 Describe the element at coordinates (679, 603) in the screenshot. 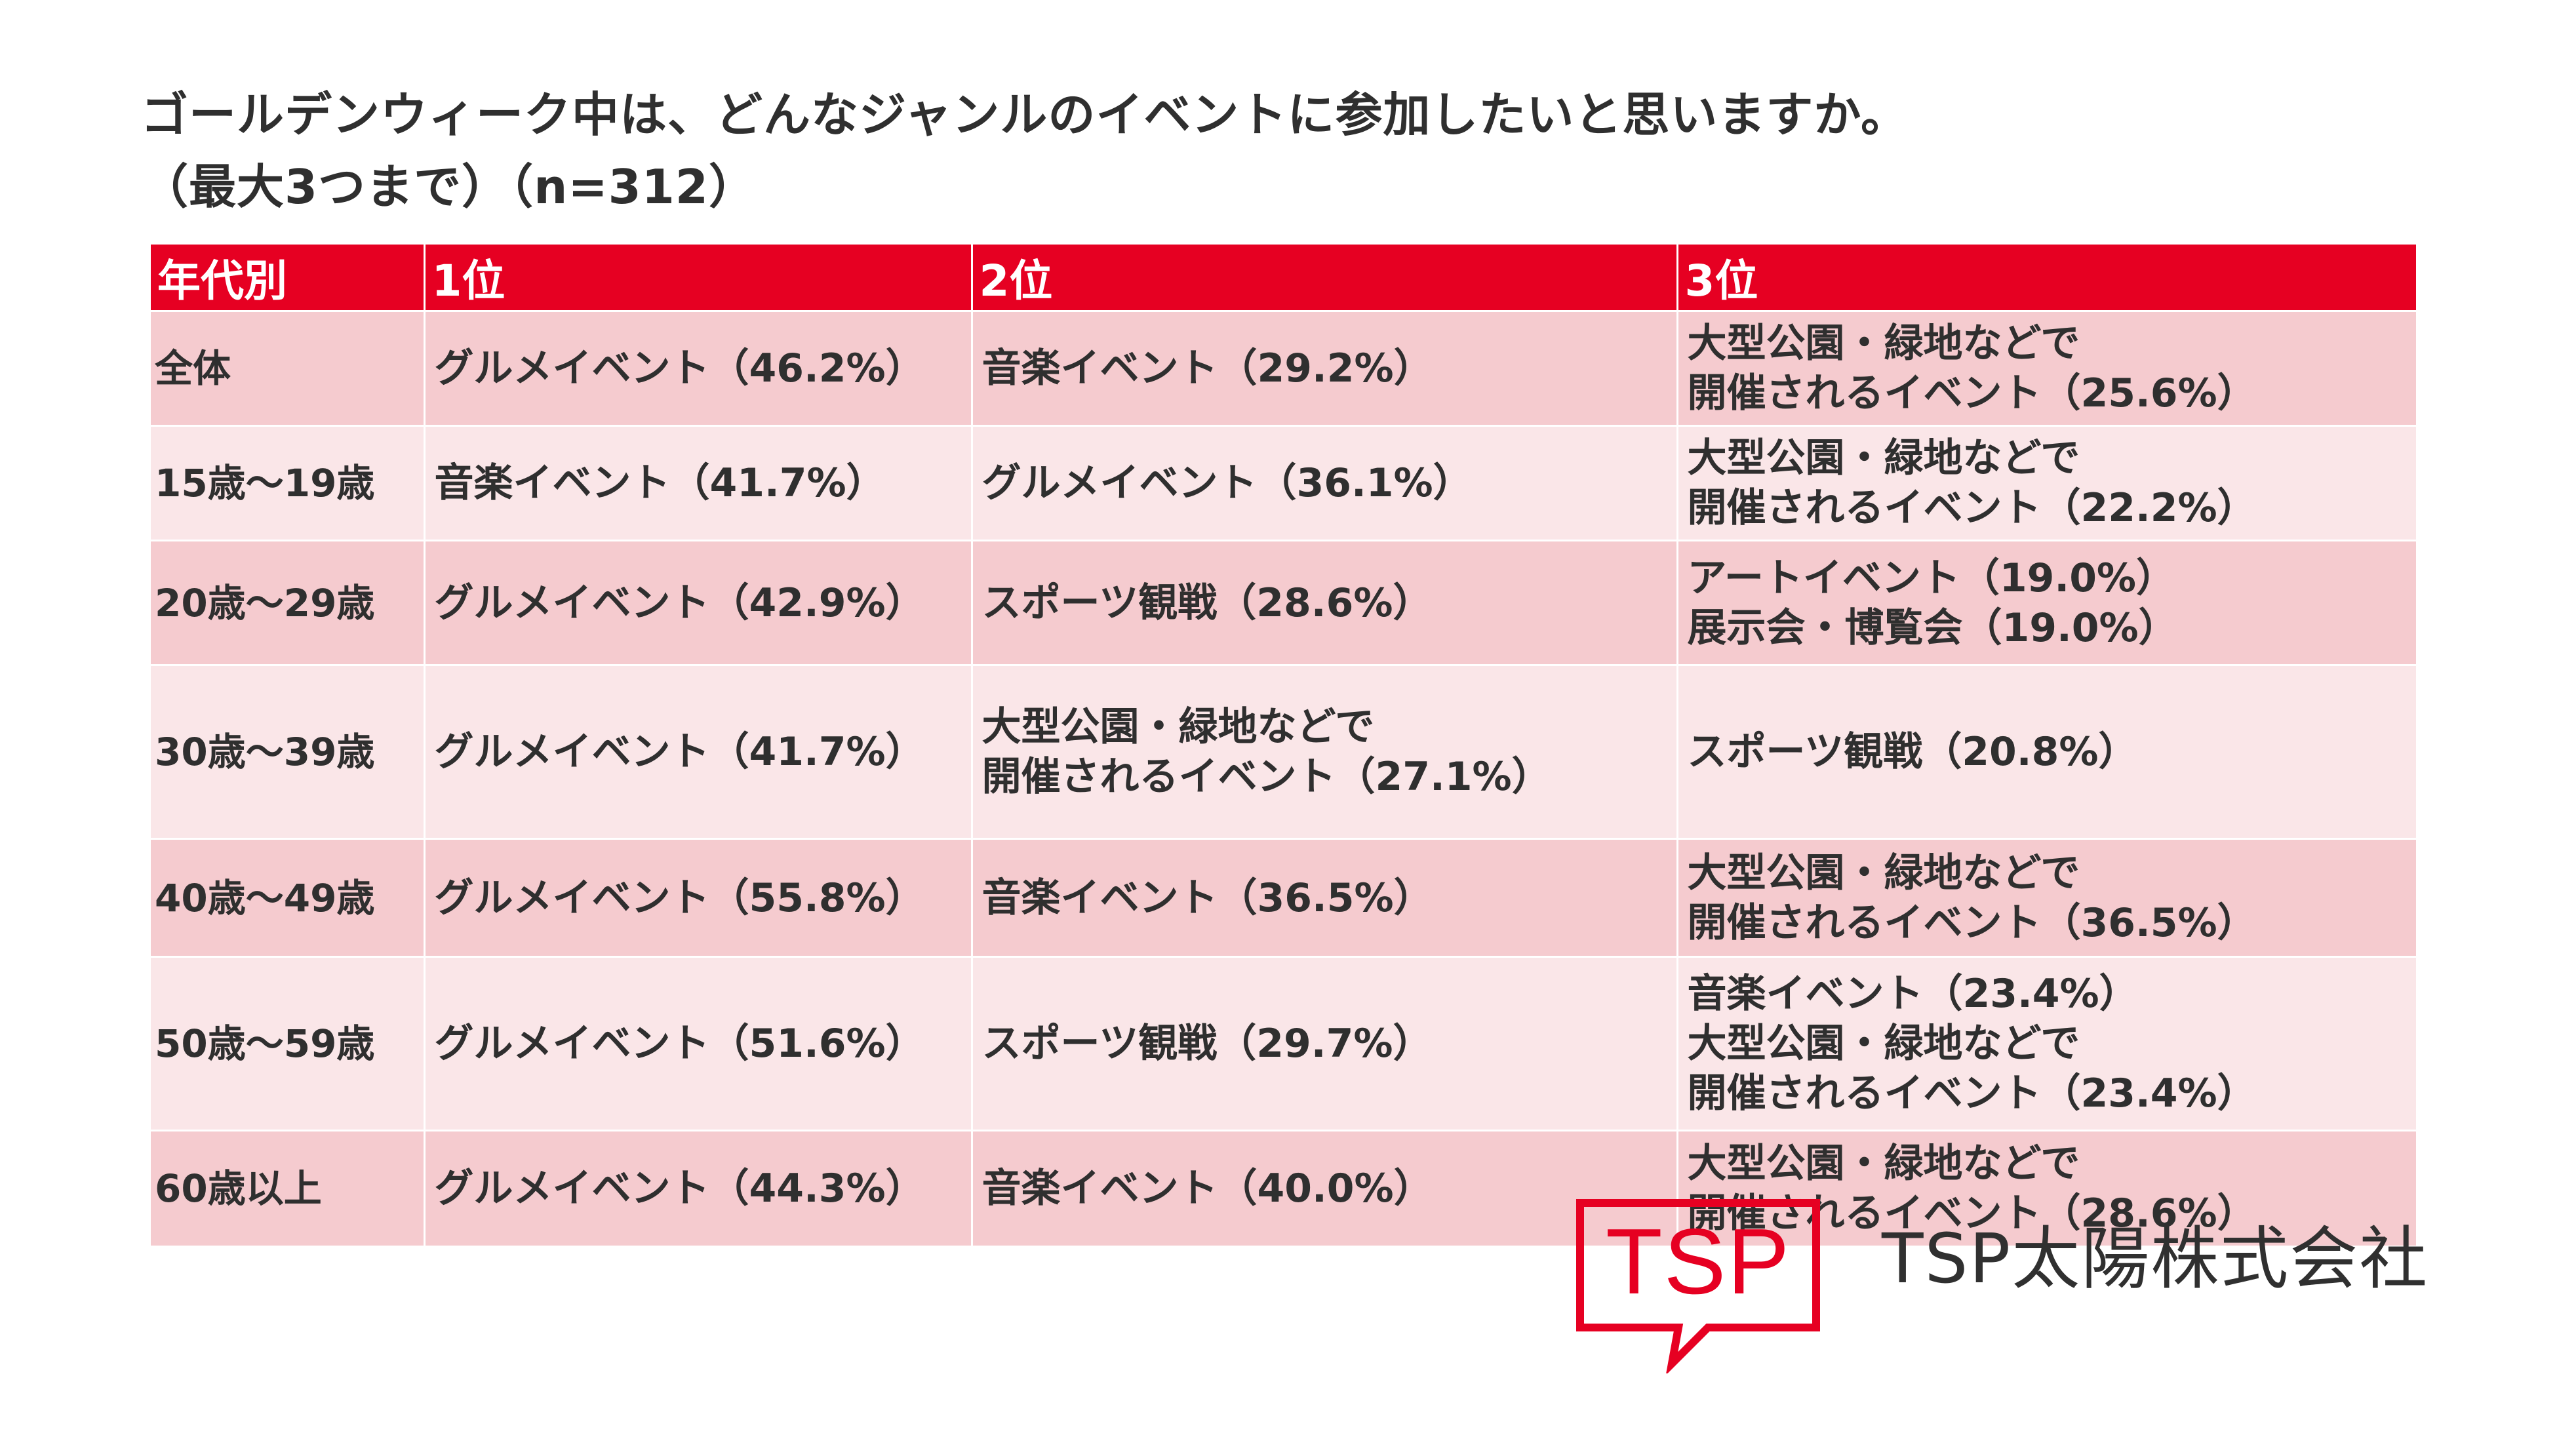

I see `cell-text-line: グルメイベント（42.9%）` at that location.